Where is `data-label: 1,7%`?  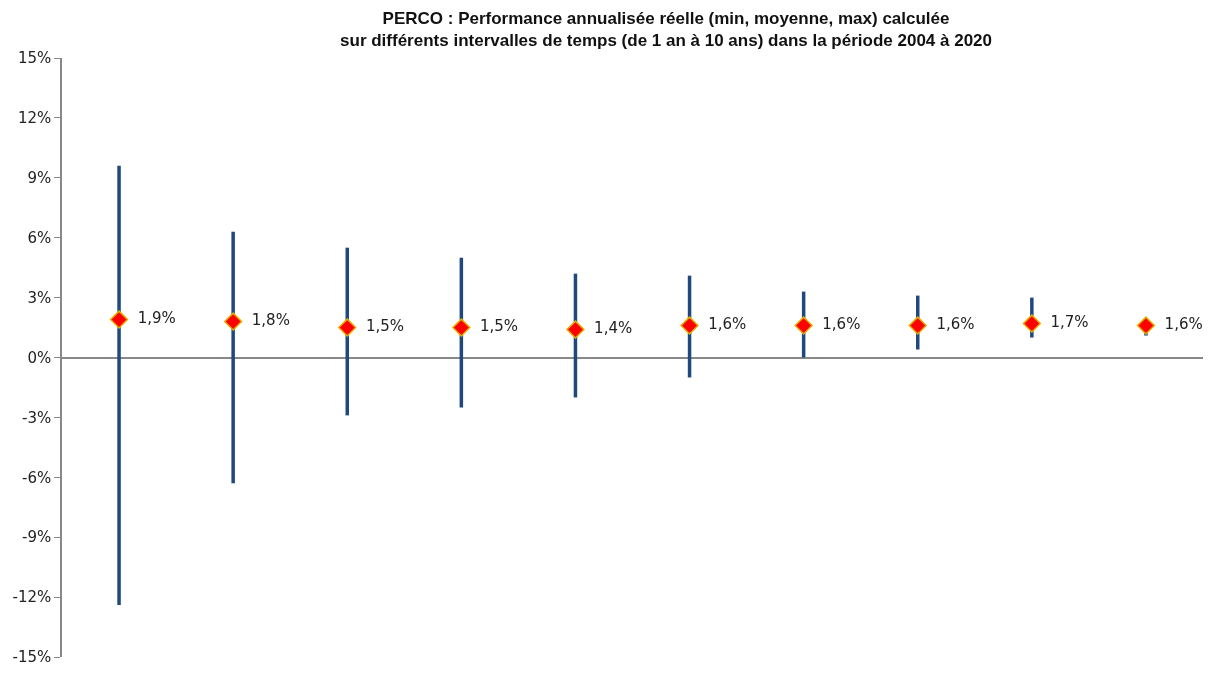 data-label: 1,7% is located at coordinates (1064, 322).